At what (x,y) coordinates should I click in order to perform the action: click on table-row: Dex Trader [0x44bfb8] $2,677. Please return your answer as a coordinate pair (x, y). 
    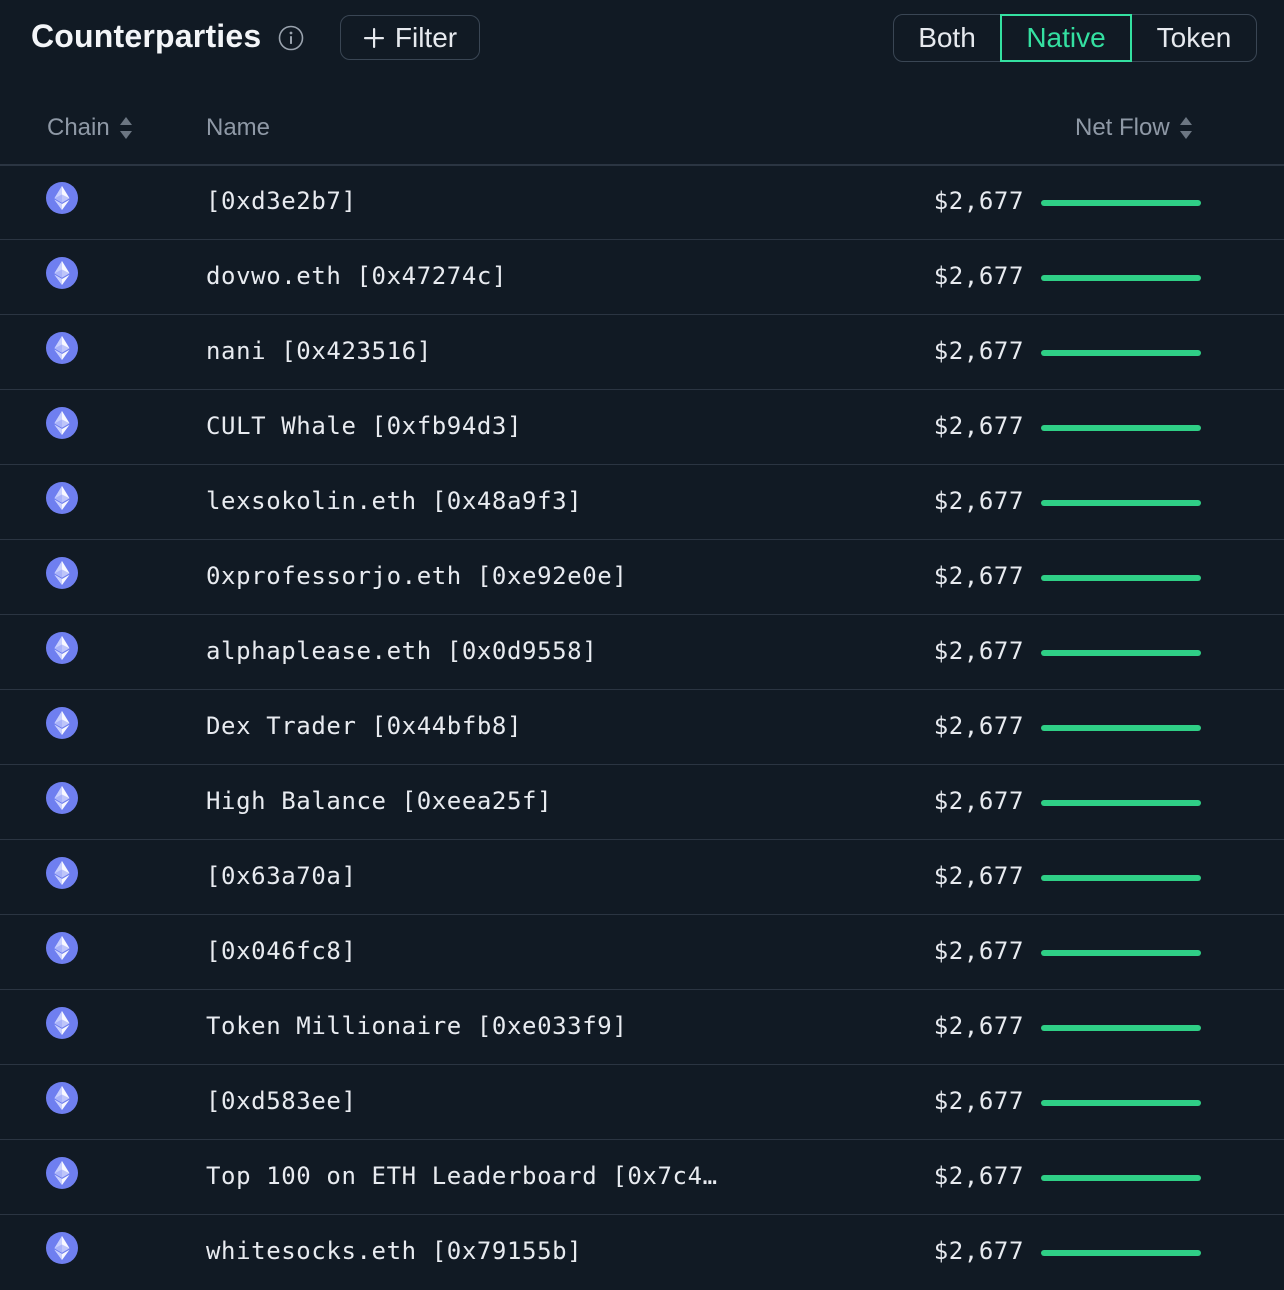
    Looking at the image, I should click on (642, 727).